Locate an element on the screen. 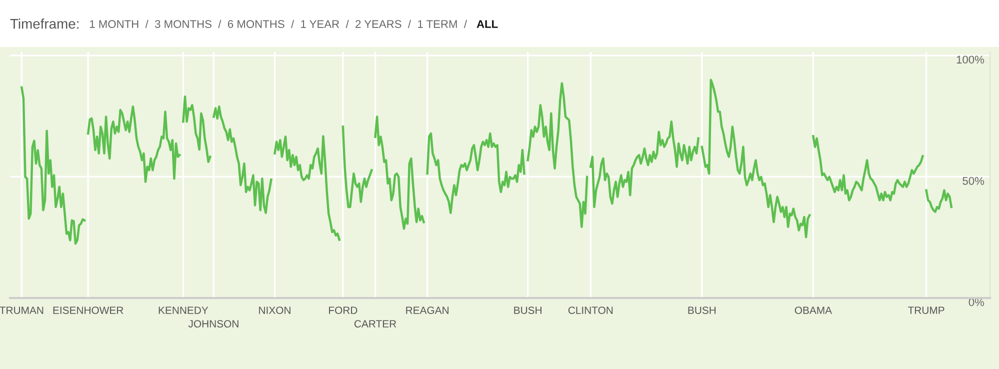 Image resolution: width=999 pixels, height=369 pixels. text: 1 MONTH / 3 MONTHS / 6 MONTHS / 1 YEAR / 2 YEARS / 1 TERM / is located at coordinates (279, 24).